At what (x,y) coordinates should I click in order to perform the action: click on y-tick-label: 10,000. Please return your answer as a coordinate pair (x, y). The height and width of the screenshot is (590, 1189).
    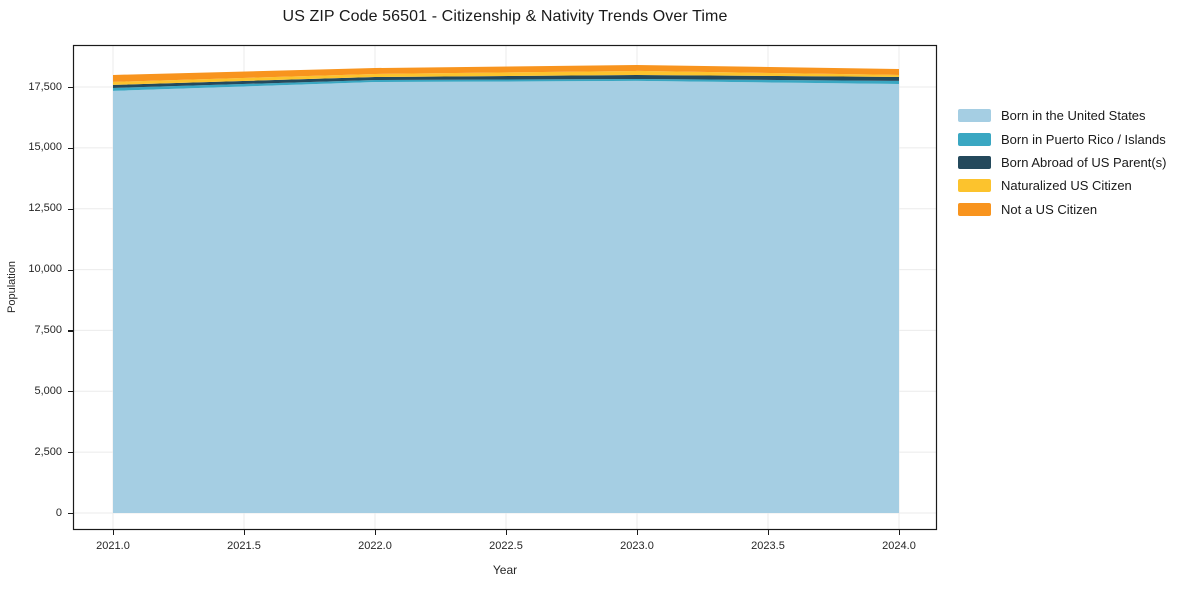
    Looking at the image, I should click on (45, 269).